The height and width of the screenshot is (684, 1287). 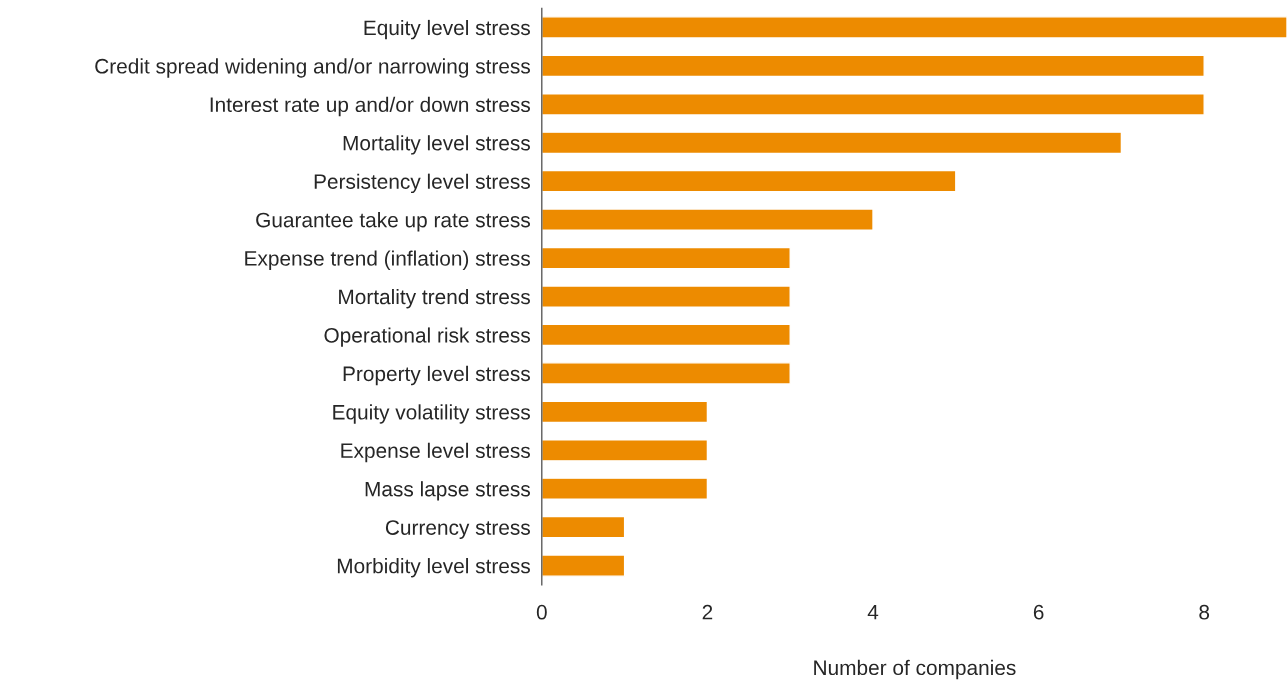 I want to click on y-tick-label: Morbidity level stress, so click(x=433, y=568).